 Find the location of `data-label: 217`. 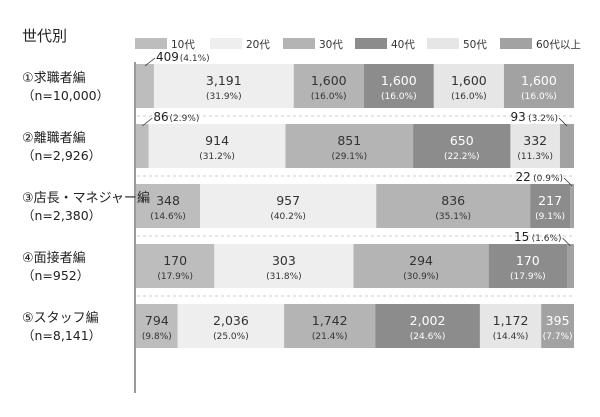

data-label: 217 is located at coordinates (550, 200).